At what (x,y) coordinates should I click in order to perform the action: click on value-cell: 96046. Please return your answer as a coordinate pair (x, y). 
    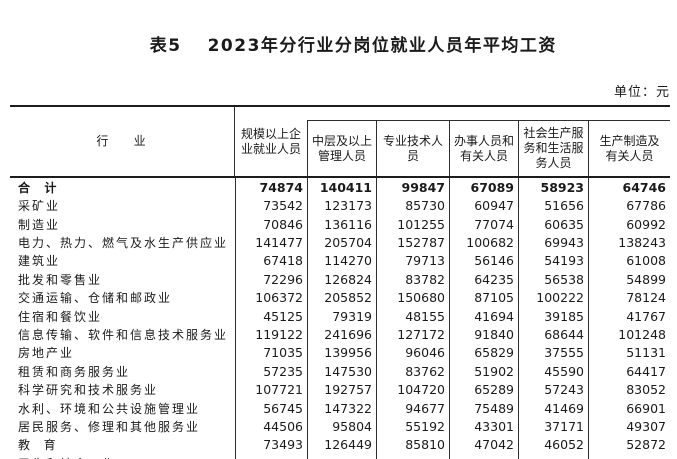
    Looking at the image, I should click on (412, 353).